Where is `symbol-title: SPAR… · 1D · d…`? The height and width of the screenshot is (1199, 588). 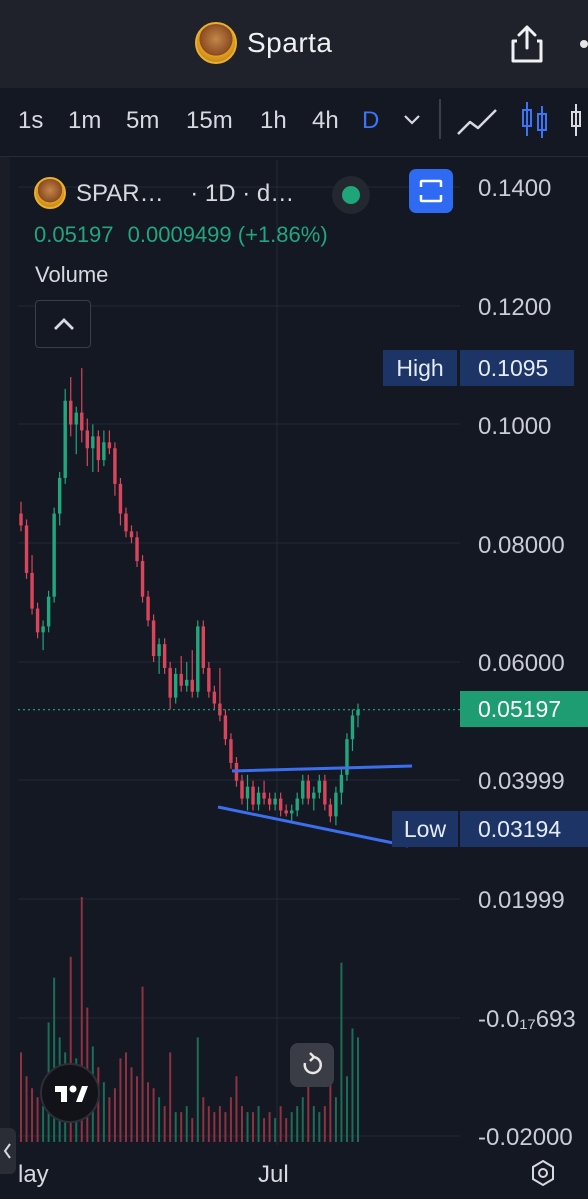
symbol-title: SPAR… · 1D · d… is located at coordinates (185, 194).